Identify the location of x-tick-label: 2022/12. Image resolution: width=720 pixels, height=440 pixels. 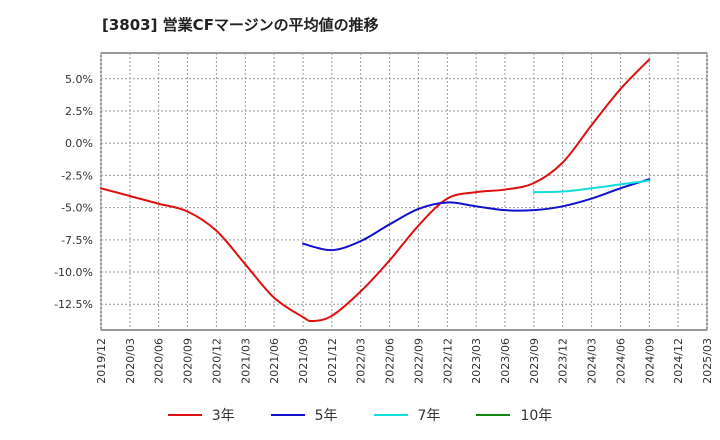
(447, 361).